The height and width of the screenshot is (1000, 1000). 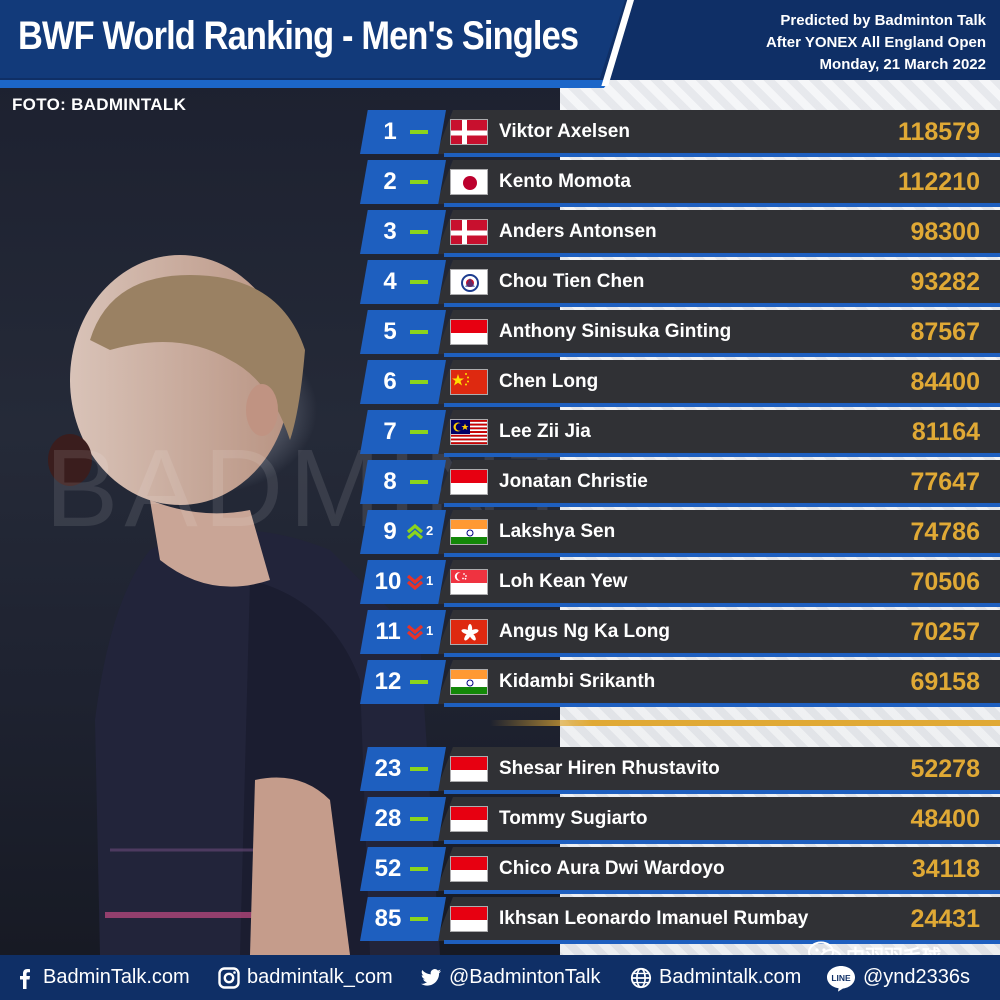 What do you see at coordinates (938, 132) in the screenshot?
I see `ranking-points: 118579` at bounding box center [938, 132].